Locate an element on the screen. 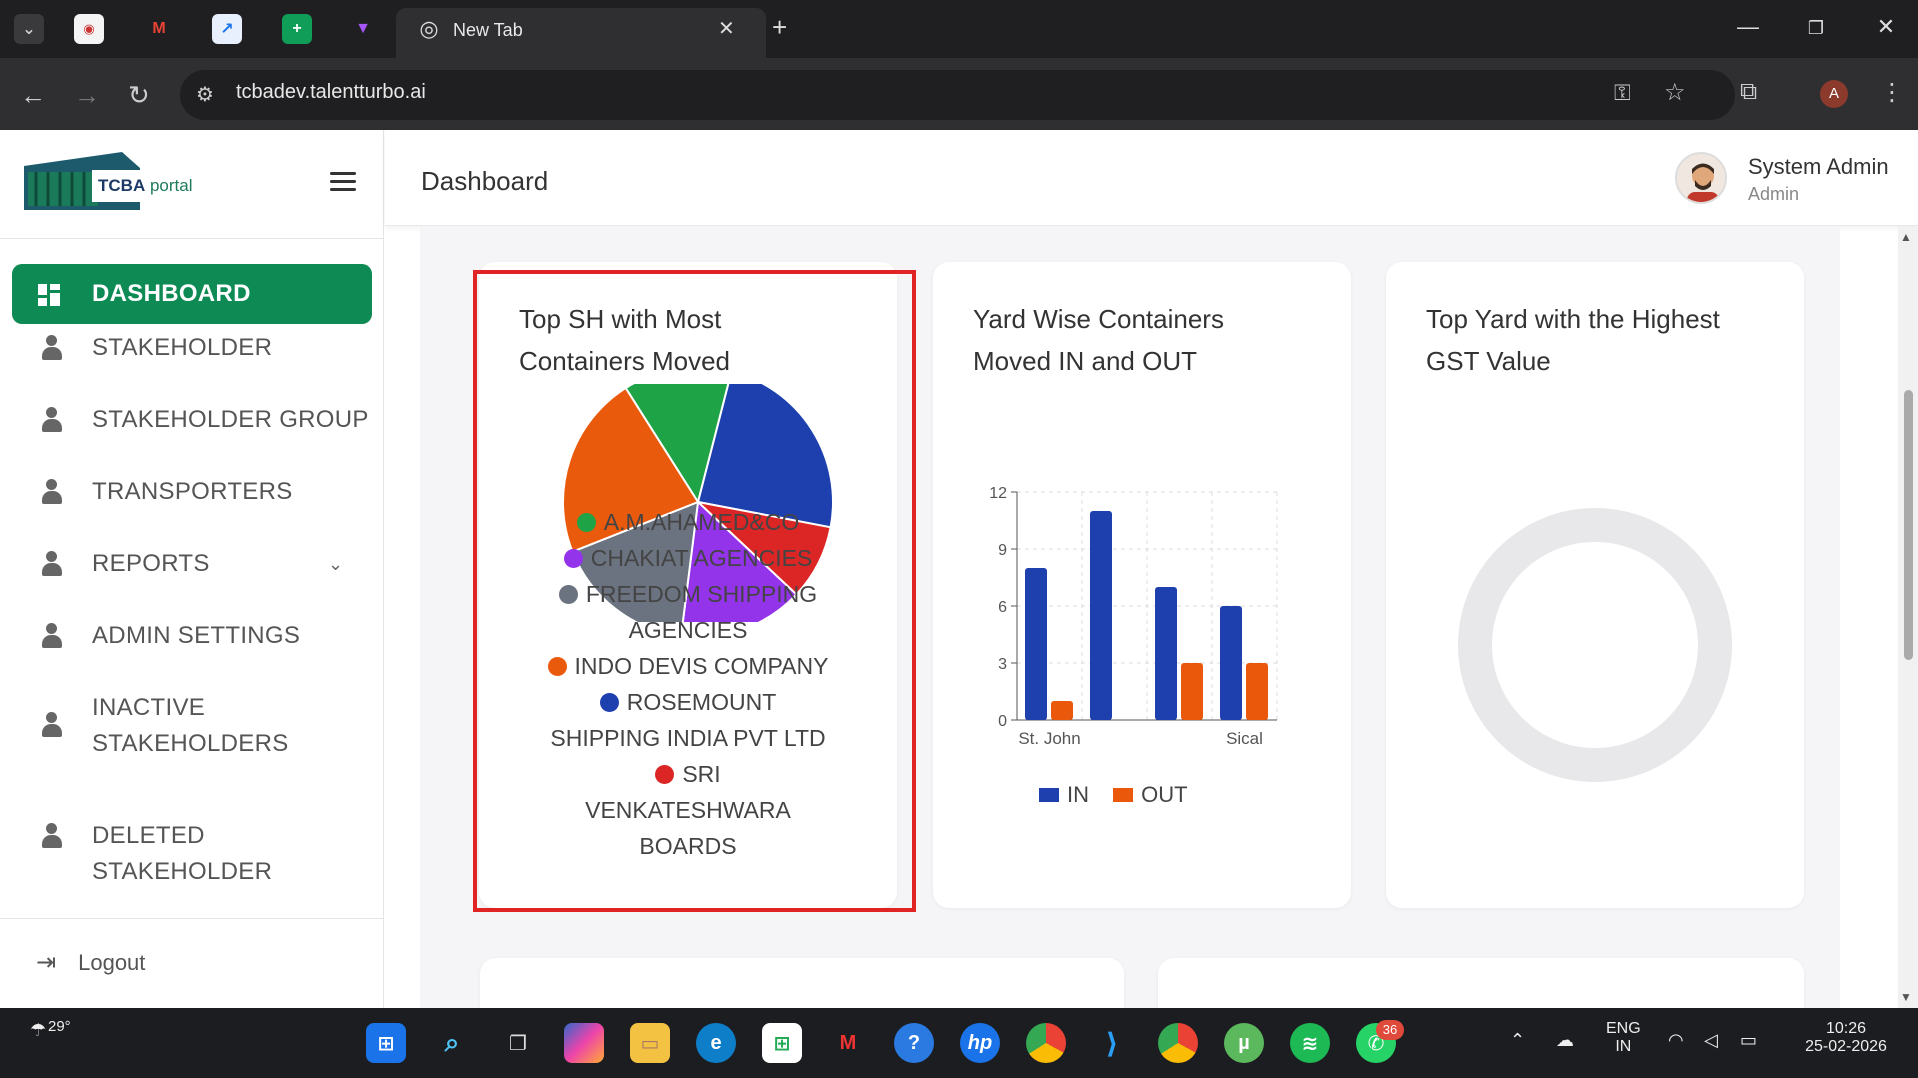 The height and width of the screenshot is (1078, 1918). search-icon: ⌕ is located at coordinates (452, 1042).